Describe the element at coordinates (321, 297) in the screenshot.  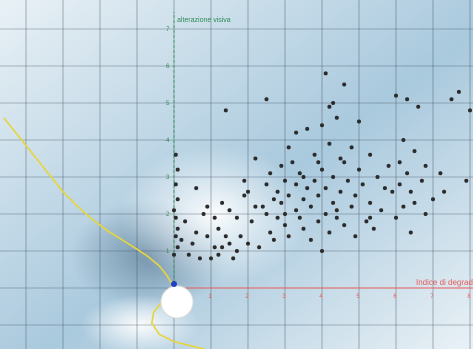
I see `x-tick-label: 4` at that location.